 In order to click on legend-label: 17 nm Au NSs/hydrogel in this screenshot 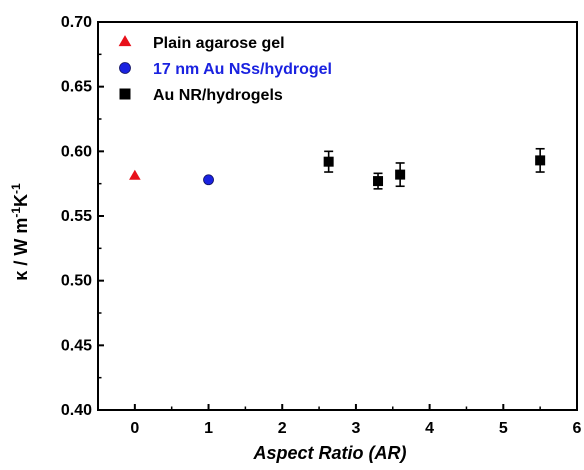, I will do `click(242, 69)`.